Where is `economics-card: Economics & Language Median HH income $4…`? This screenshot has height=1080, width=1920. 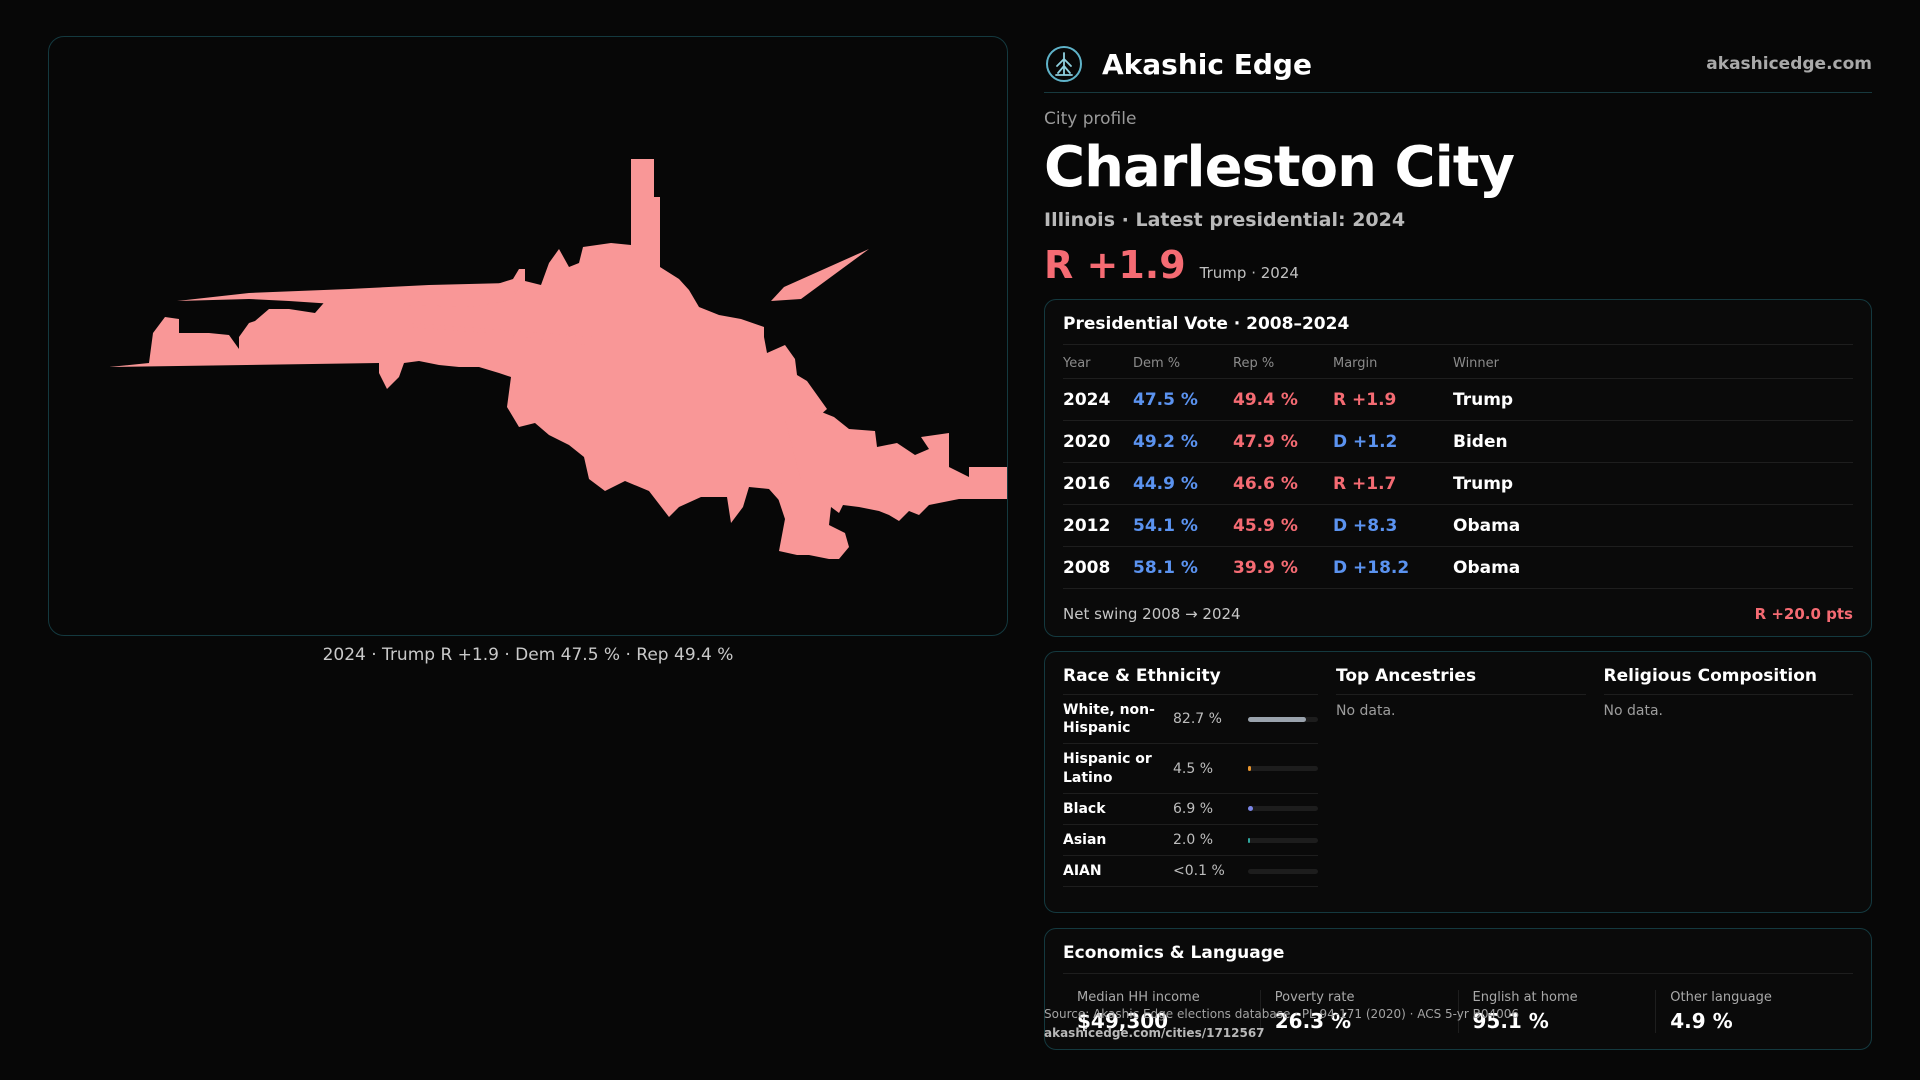 economics-card: Economics & Language Median HH income $4… is located at coordinates (1458, 989).